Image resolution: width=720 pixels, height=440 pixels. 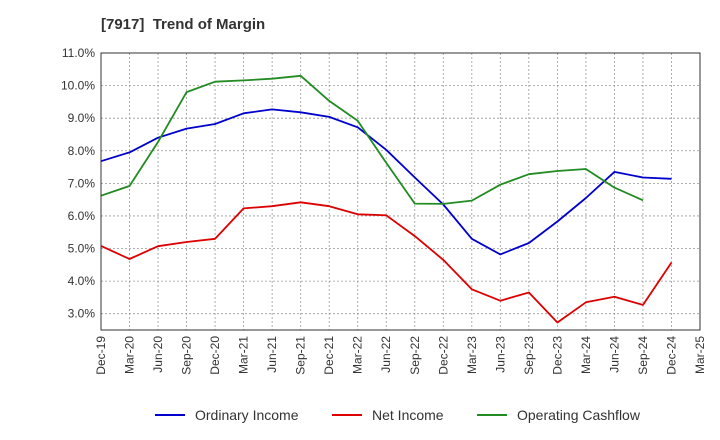 I want to click on chart-title: [7917] Trend of Margin, so click(x=183, y=24).